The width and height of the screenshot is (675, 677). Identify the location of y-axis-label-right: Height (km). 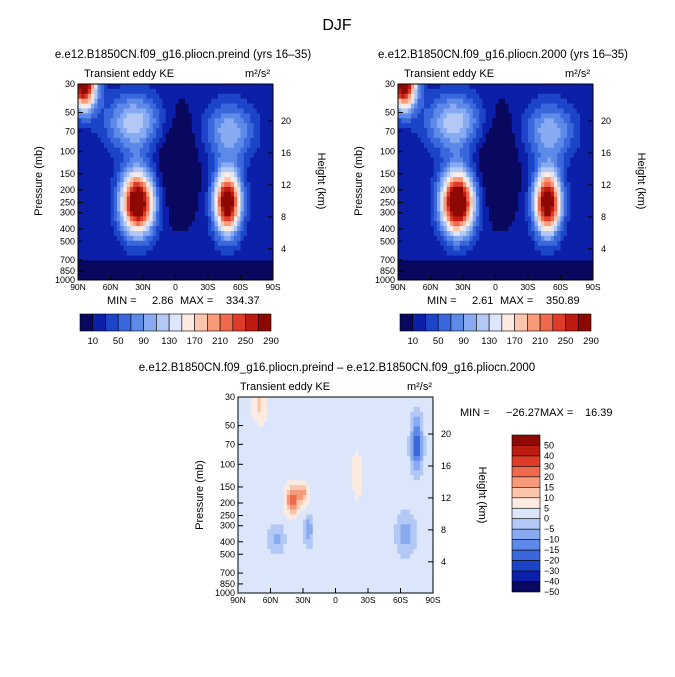
(321, 181).